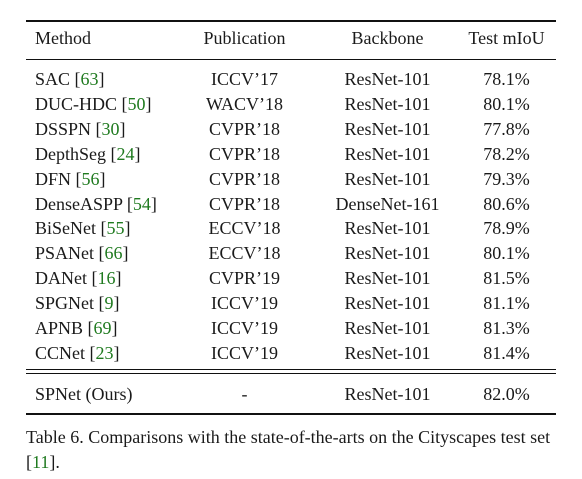 The image size is (582, 479). I want to click on method-ref-link: 66, so click(113, 253).